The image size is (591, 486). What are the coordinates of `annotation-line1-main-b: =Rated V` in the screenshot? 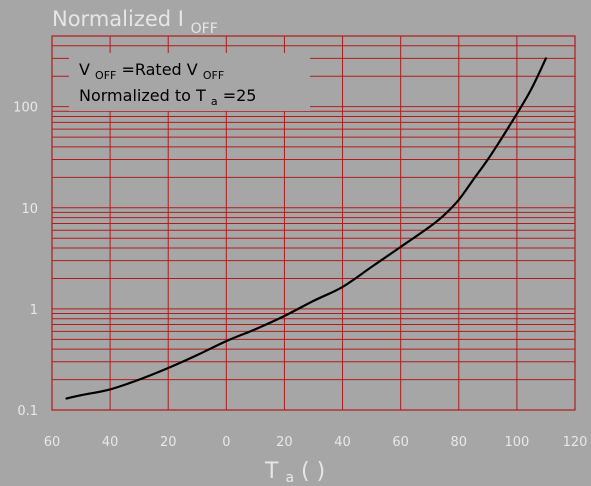 It's located at (159, 69).